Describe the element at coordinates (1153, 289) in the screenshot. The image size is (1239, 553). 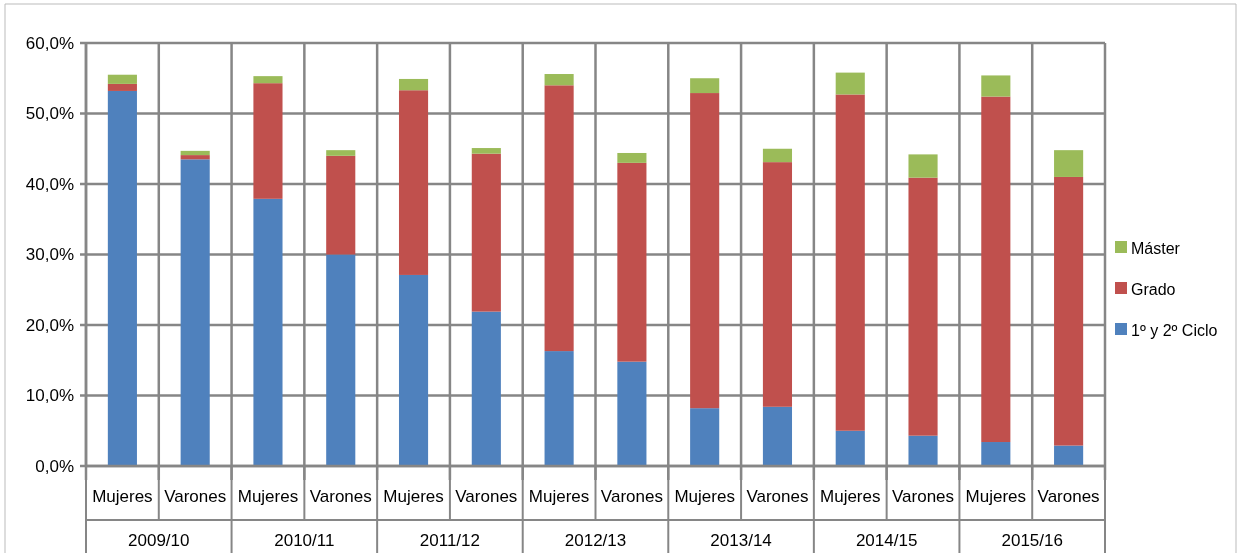
I see `legend-label: Grado` at that location.